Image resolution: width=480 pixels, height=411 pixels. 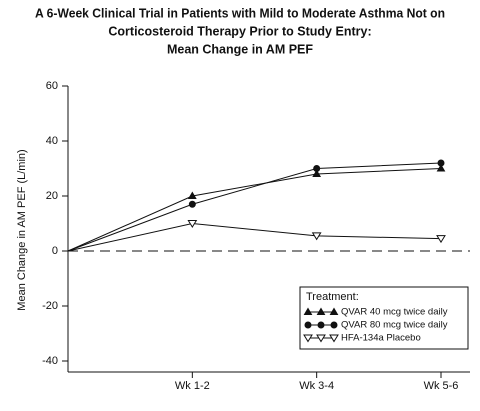 I want to click on legend-label: QVAR 80 mcg twice daily, so click(x=394, y=325).